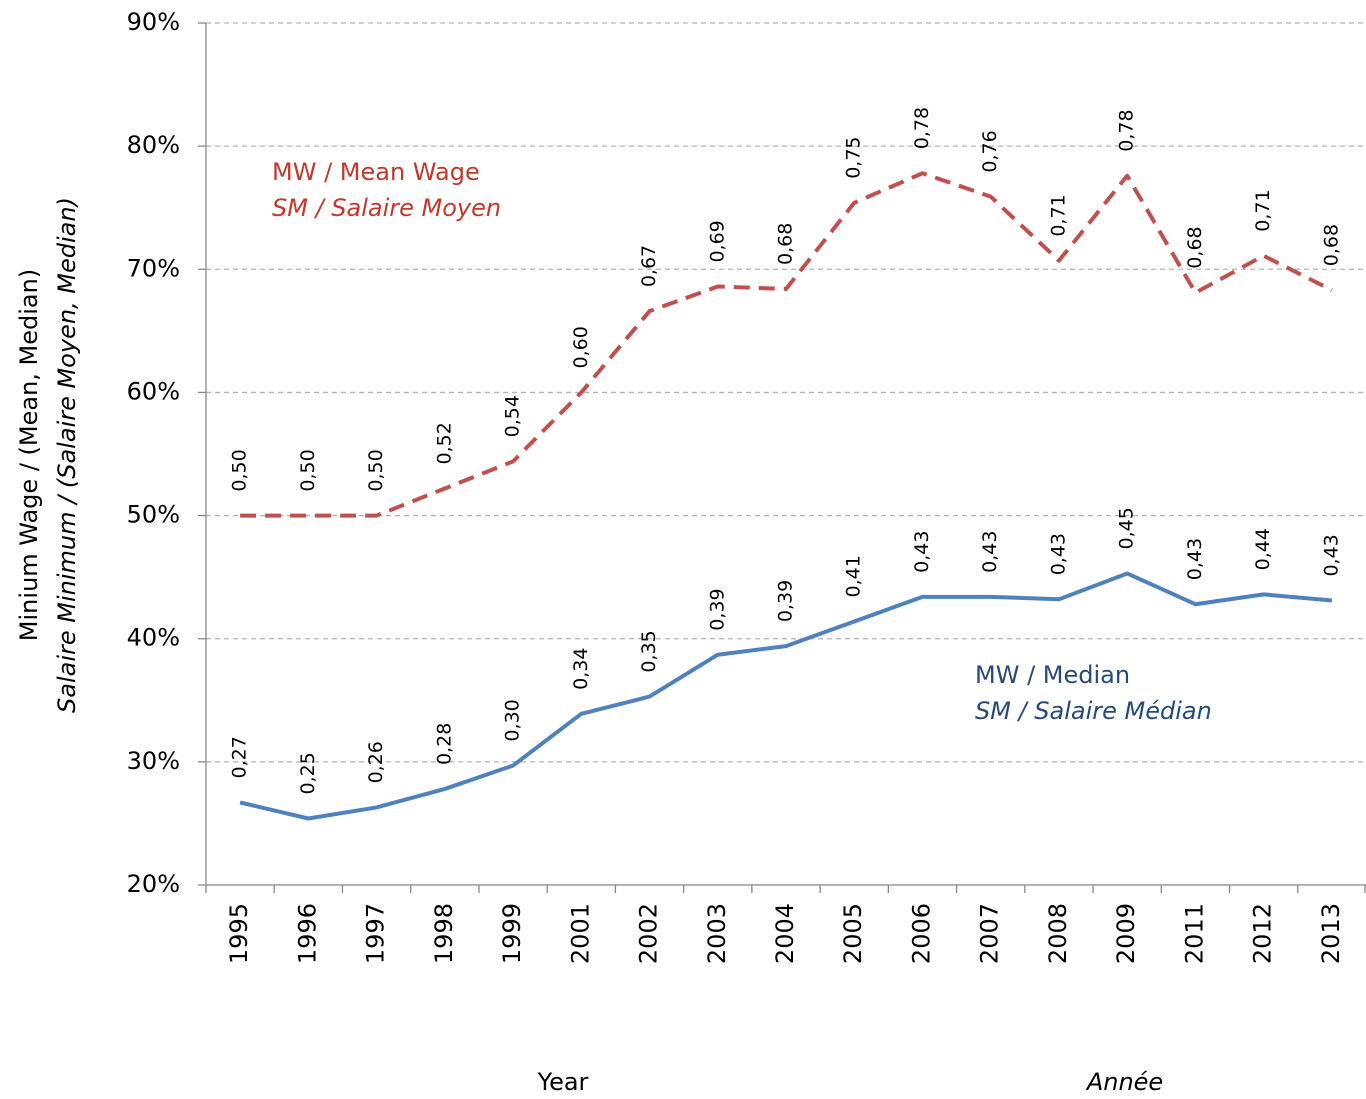  I want to click on data-label: 0,76, so click(990, 151).